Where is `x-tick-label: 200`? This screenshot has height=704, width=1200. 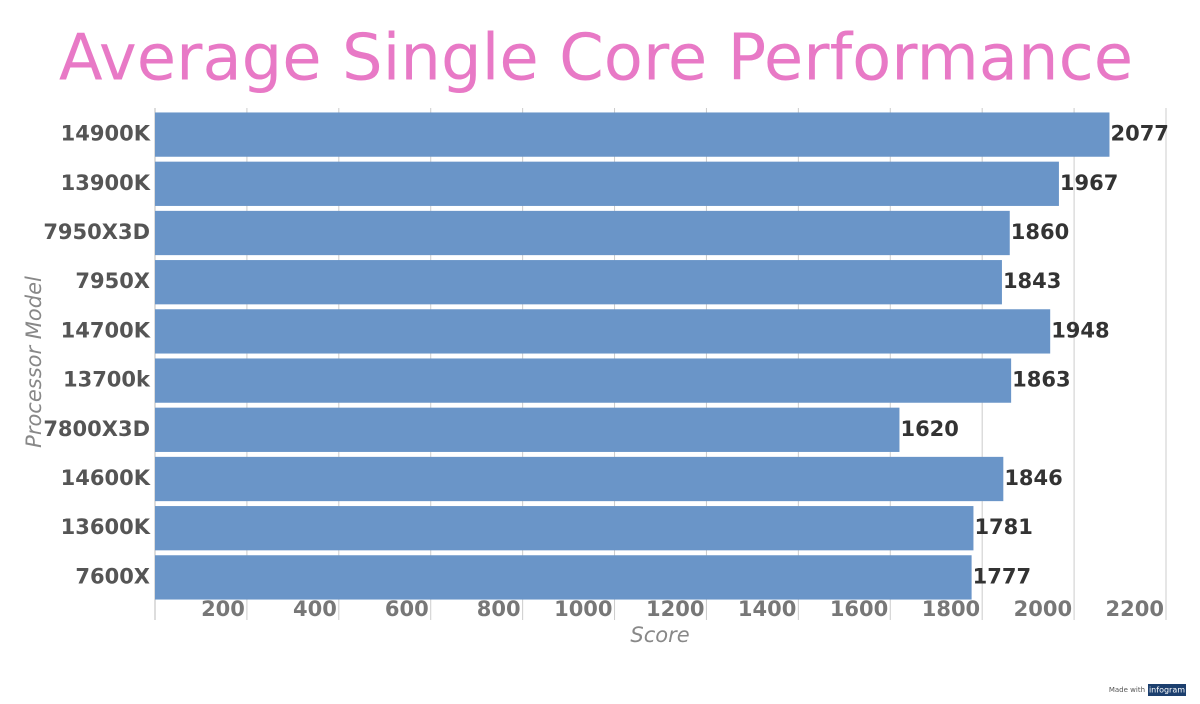 x-tick-label: 200 is located at coordinates (223, 609).